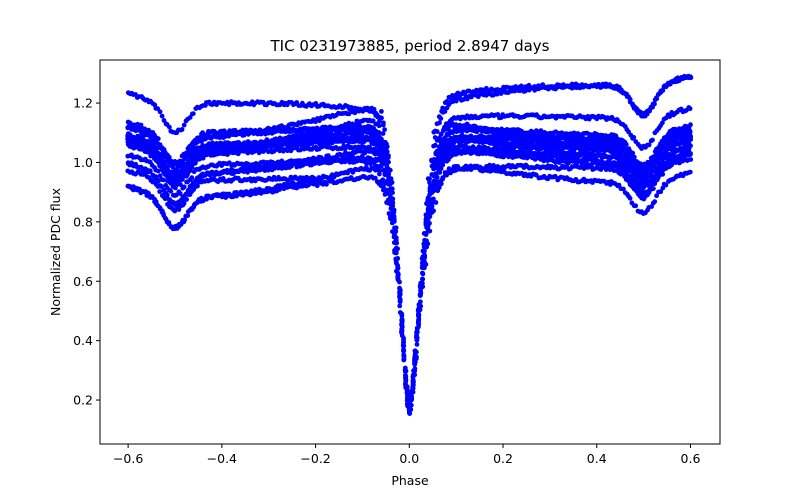  I want to click on y-tick-label: 0.8, so click(83, 221).